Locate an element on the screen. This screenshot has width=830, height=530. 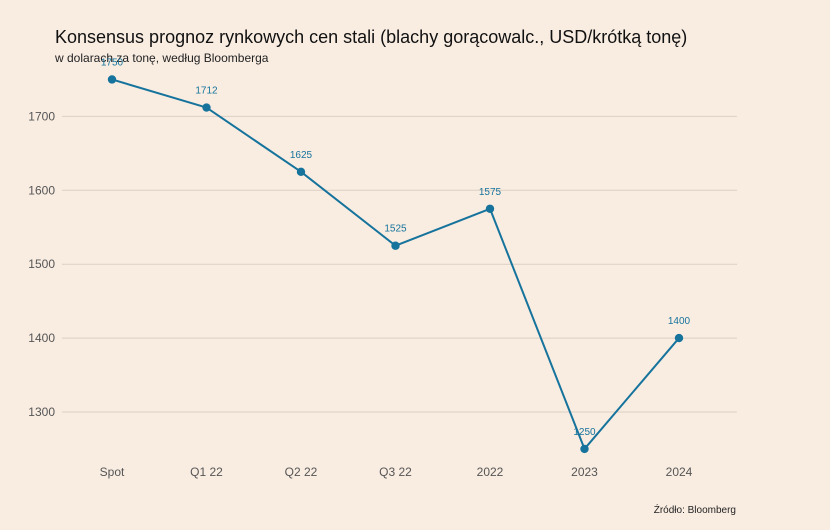
x-tick-label: 2022 is located at coordinates (490, 472).